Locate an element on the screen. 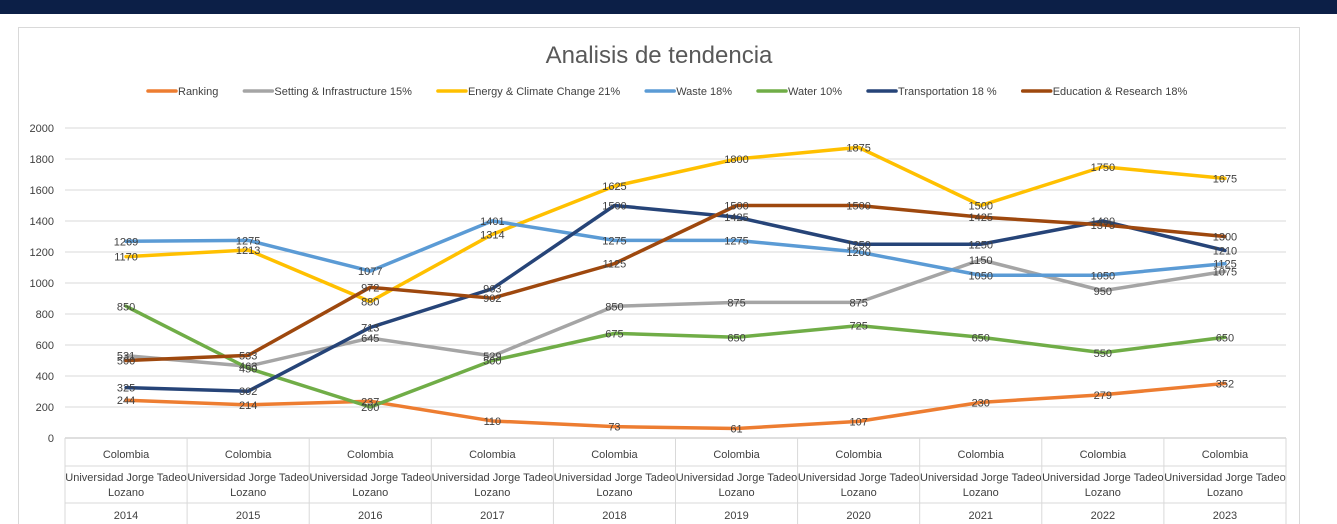 The width and height of the screenshot is (1337, 524). data-label: 463 is located at coordinates (248, 367).